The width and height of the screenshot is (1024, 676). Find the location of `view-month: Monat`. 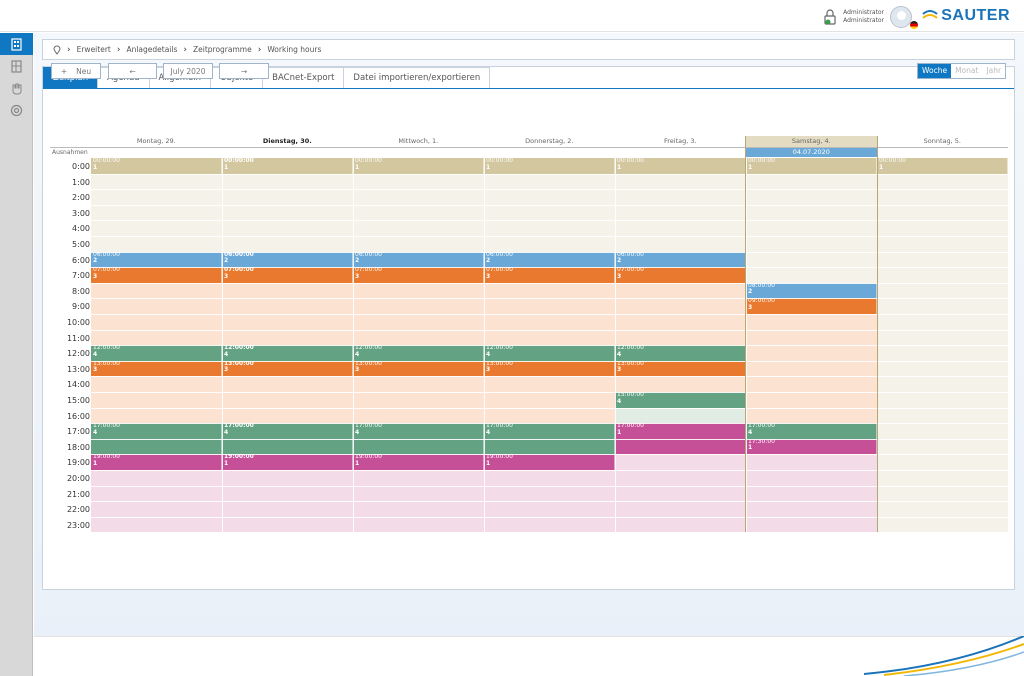

view-month: Monat is located at coordinates (967, 71).